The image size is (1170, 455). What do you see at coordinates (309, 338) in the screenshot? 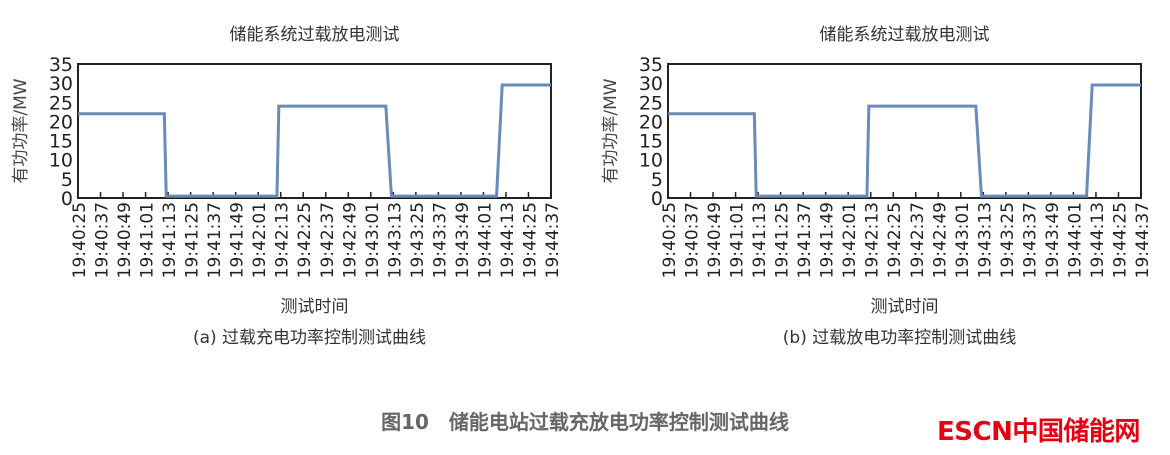
I see `subfigure-caption: (a) 过载充电功率控制测试曲线` at bounding box center [309, 338].